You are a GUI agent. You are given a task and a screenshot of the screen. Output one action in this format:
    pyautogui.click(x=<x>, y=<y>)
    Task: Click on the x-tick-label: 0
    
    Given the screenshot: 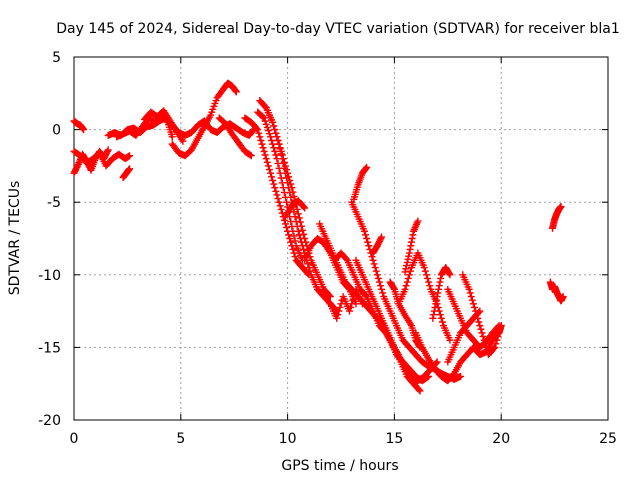 What is the action you would take?
    pyautogui.click(x=74, y=439)
    